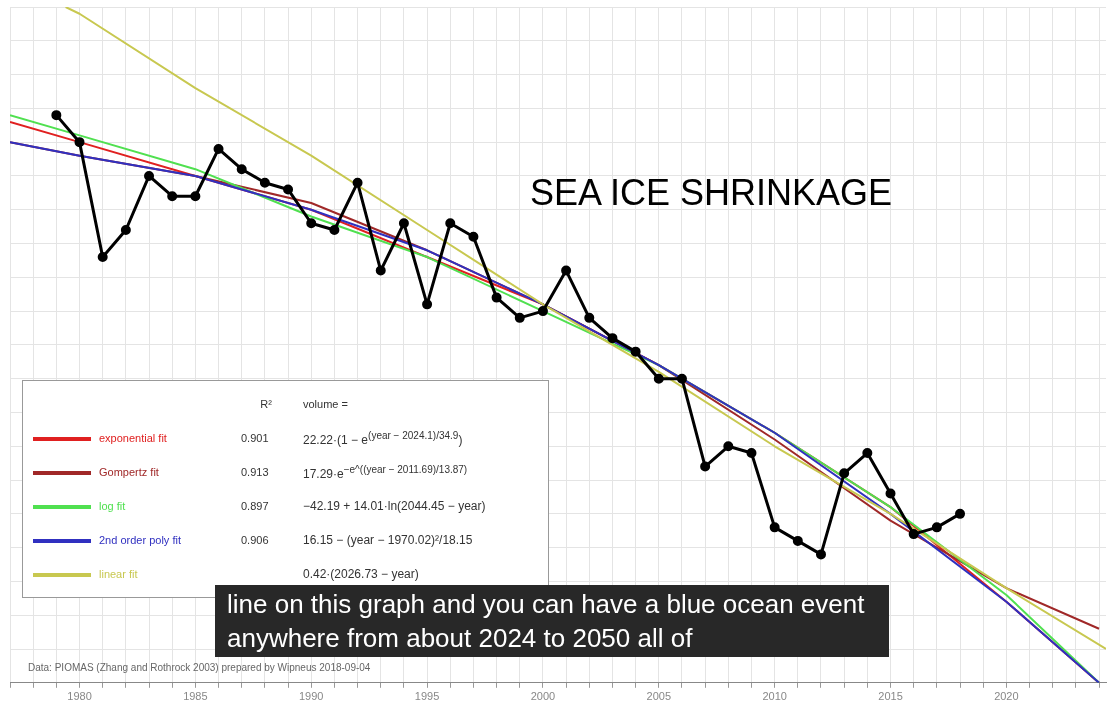 This screenshot has width=1113, height=711. I want to click on annotation: 0.906, so click(255, 540).